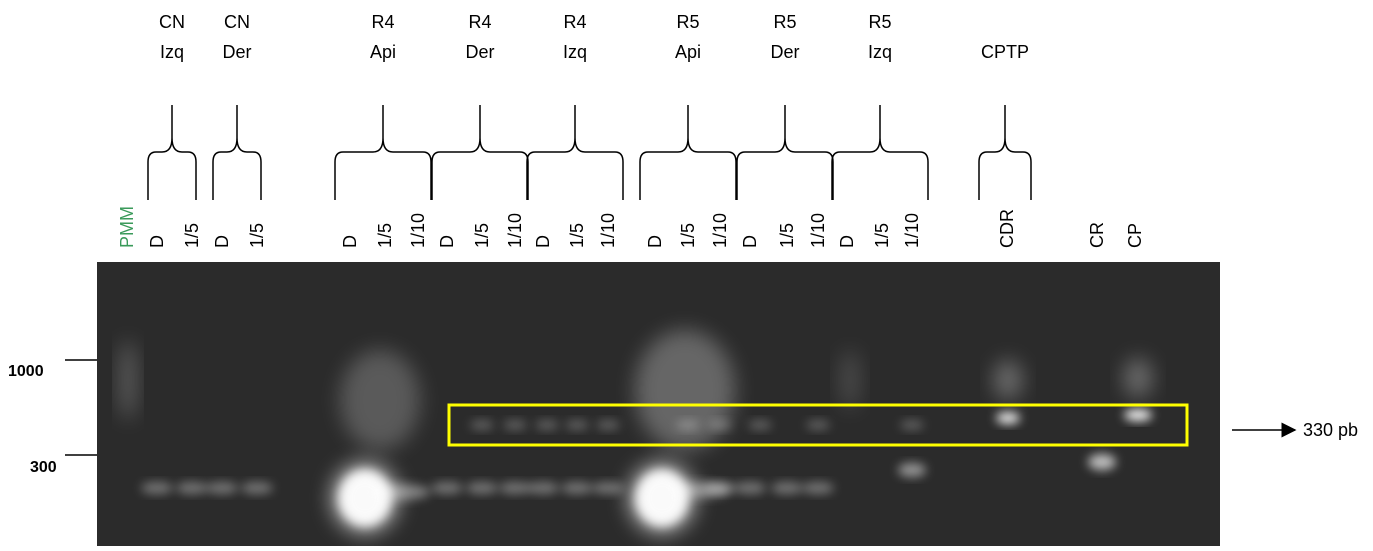 The height and width of the screenshot is (551, 1373). I want to click on lane-label: CR, so click(1097, 235).